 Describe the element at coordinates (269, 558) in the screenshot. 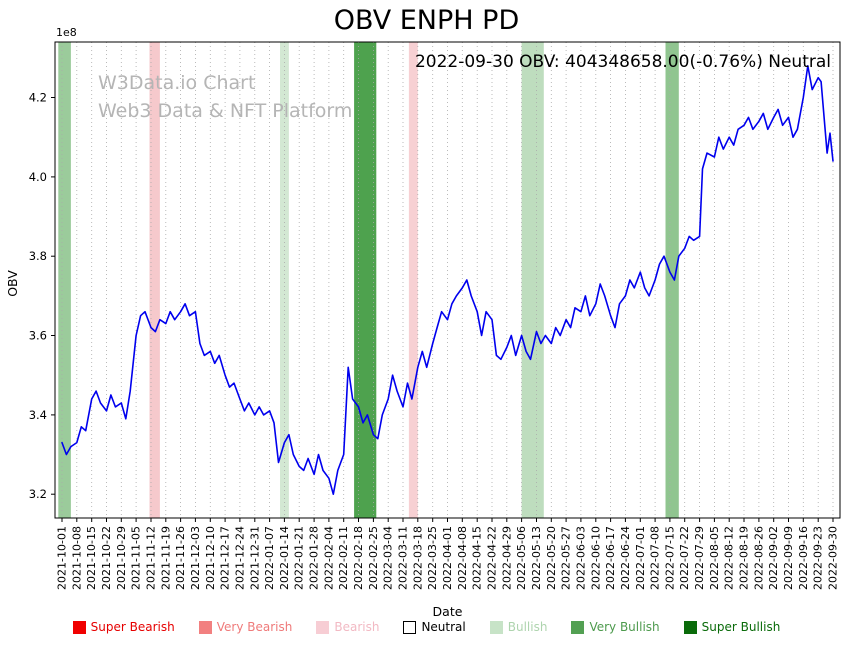

I see `x-tick-label: 2022-01-07` at that location.